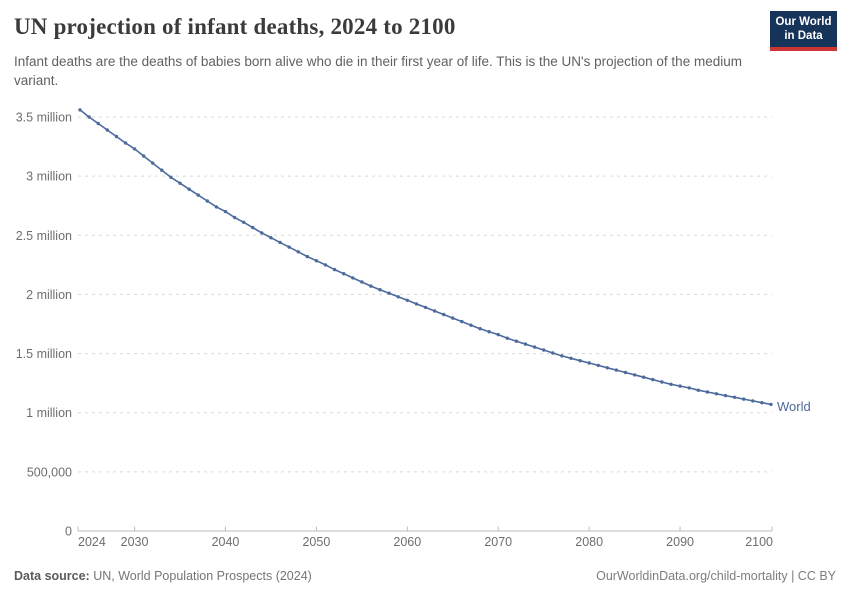  What do you see at coordinates (803, 22) in the screenshot?
I see `owid-logo-line1: Our World` at bounding box center [803, 22].